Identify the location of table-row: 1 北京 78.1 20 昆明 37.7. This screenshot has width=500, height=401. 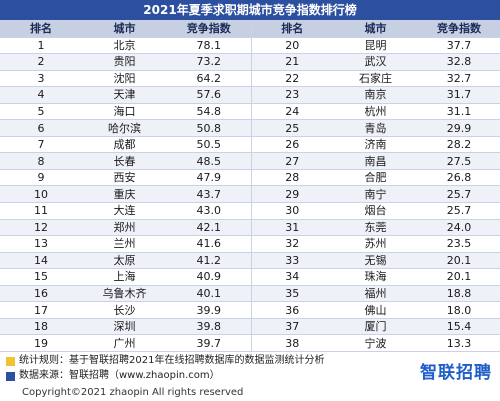
(250, 46).